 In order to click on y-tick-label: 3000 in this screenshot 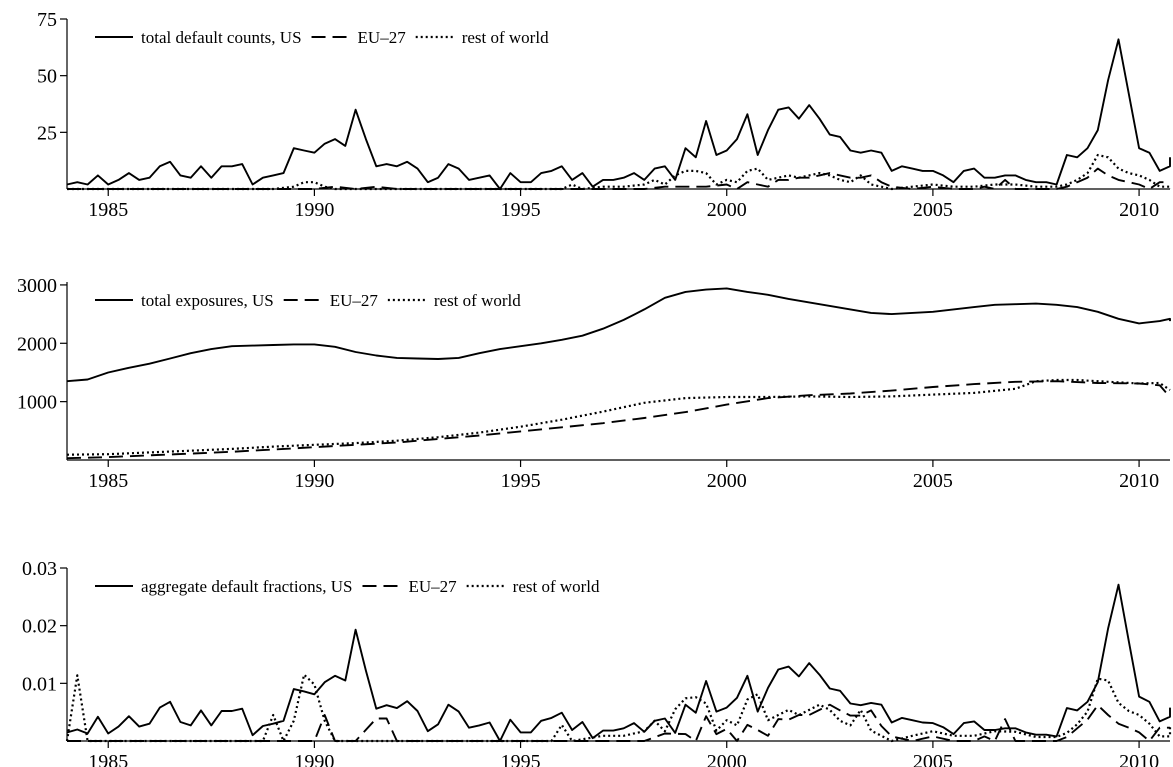, I will do `click(37, 286)`.